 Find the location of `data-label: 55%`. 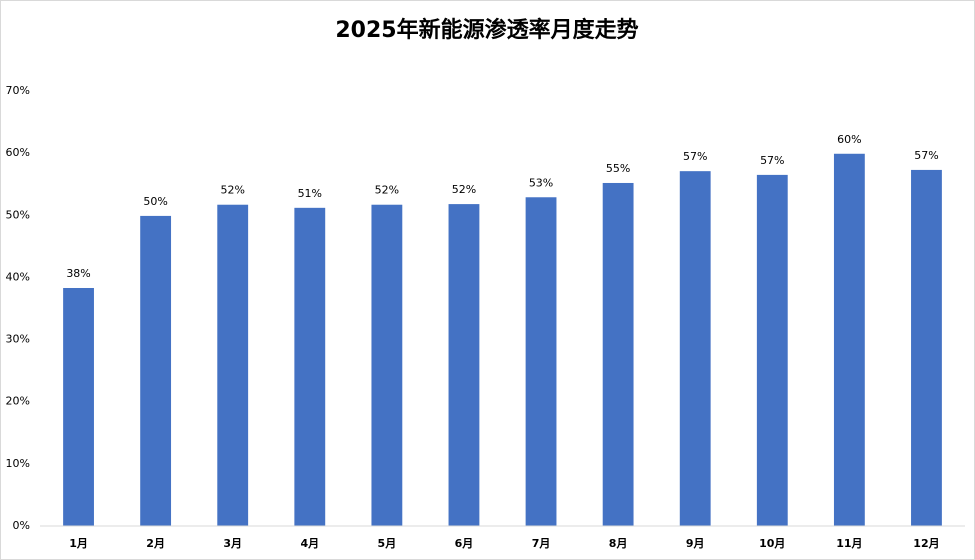

data-label: 55% is located at coordinates (618, 168).